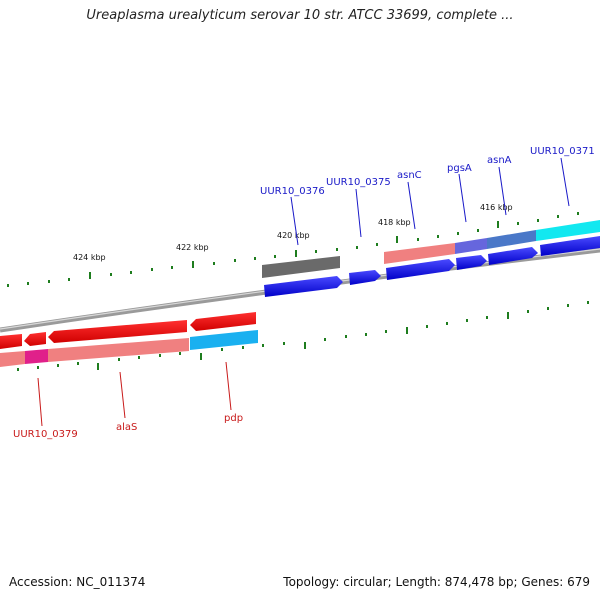 The height and width of the screenshot is (600, 600). Describe the element at coordinates (126, 427) in the screenshot. I see `gene-label: alaS` at that location.